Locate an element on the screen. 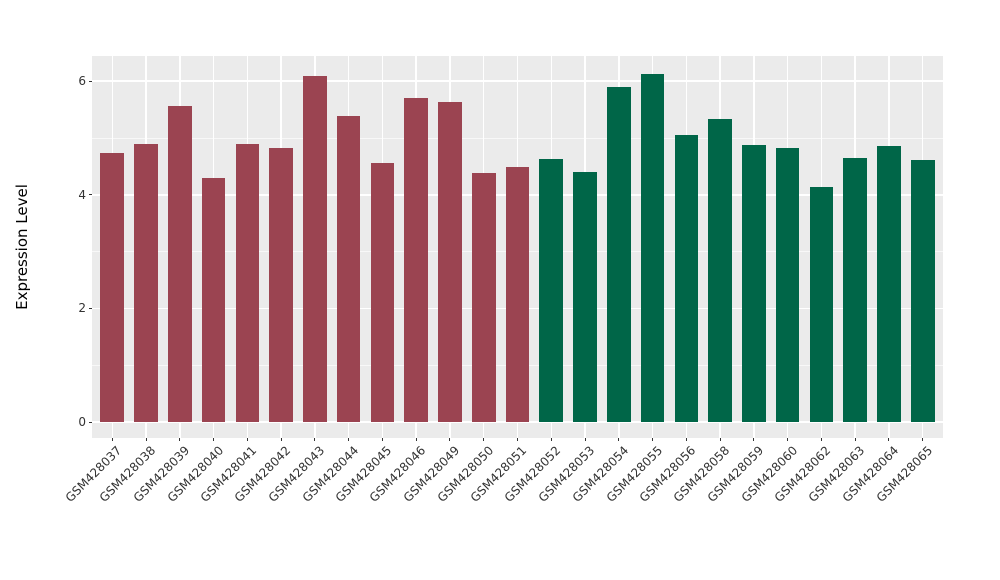  y-tick-label: 6 is located at coordinates (82, 81).